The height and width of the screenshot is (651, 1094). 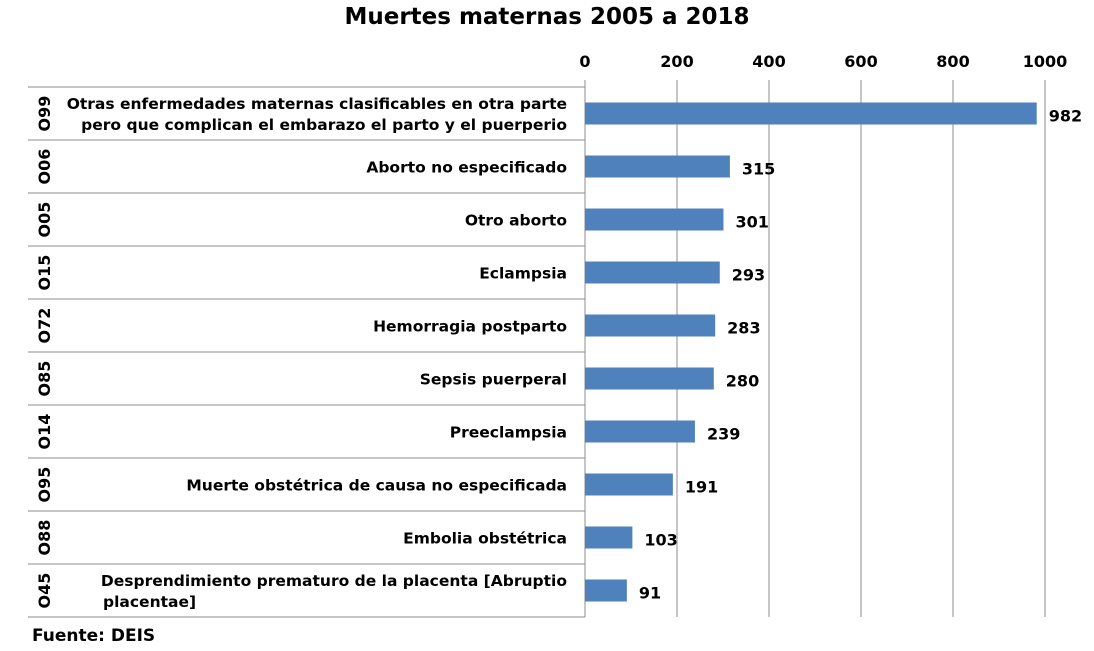 What do you see at coordinates (485, 539) in the screenshot?
I see `category-label: Embolia obstétrica` at bounding box center [485, 539].